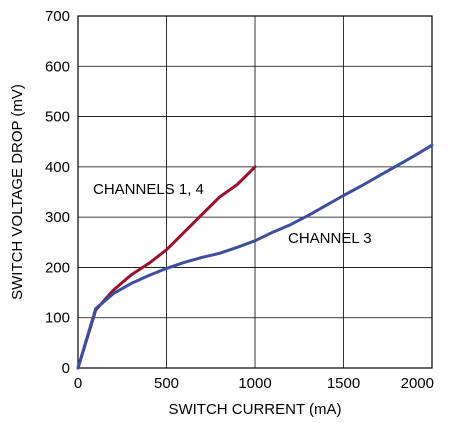 Image resolution: width=450 pixels, height=423 pixels. I want to click on y-tick-label: 400, so click(57, 167).